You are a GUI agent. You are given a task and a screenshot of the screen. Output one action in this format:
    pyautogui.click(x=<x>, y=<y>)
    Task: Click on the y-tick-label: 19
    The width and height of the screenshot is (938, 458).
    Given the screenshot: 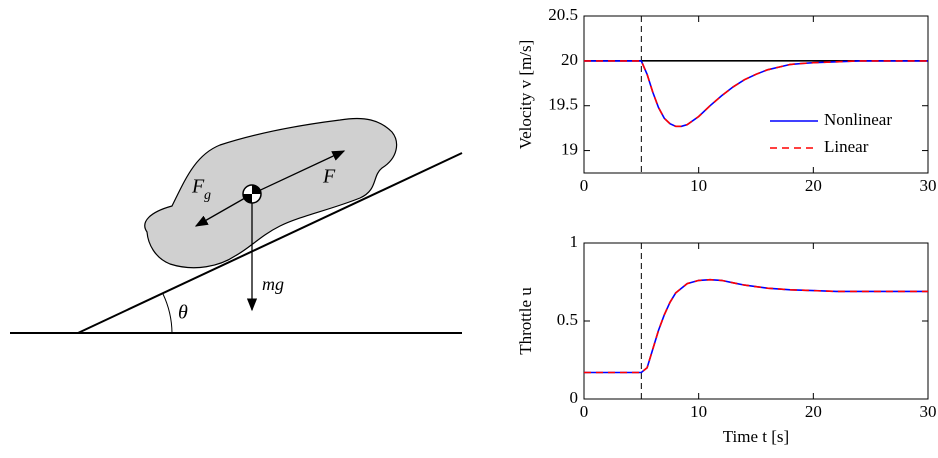 What is the action you would take?
    pyautogui.click(x=569, y=148)
    